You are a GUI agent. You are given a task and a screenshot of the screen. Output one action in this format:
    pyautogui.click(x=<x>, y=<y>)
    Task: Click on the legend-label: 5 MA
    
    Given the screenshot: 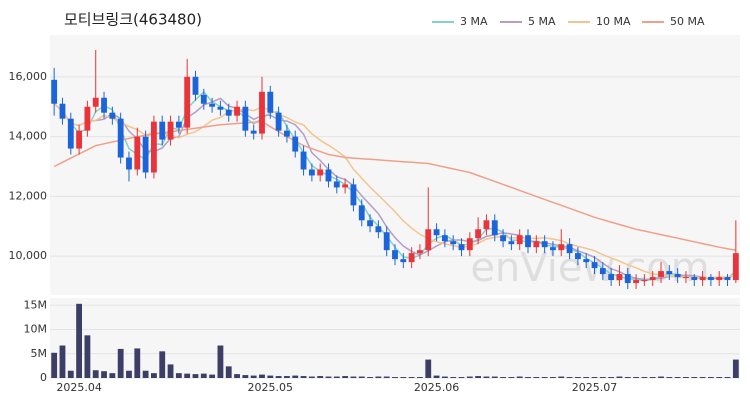 What is the action you would take?
    pyautogui.click(x=542, y=21)
    